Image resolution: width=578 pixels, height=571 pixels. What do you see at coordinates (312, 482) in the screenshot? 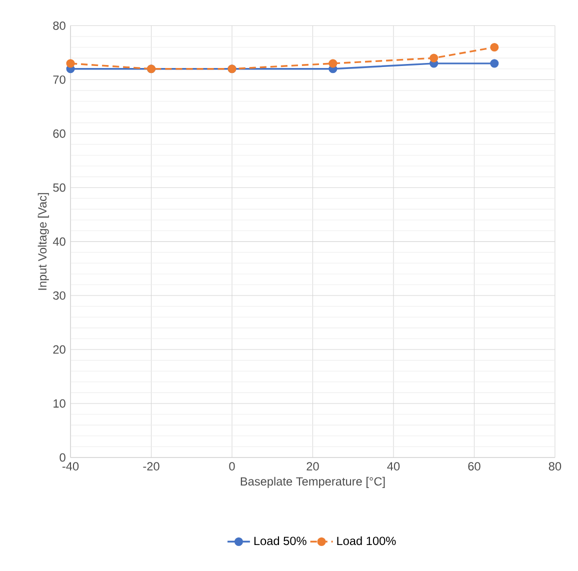
I see `x-axis-title: Baseplate Temperature [°C]` at bounding box center [312, 482].